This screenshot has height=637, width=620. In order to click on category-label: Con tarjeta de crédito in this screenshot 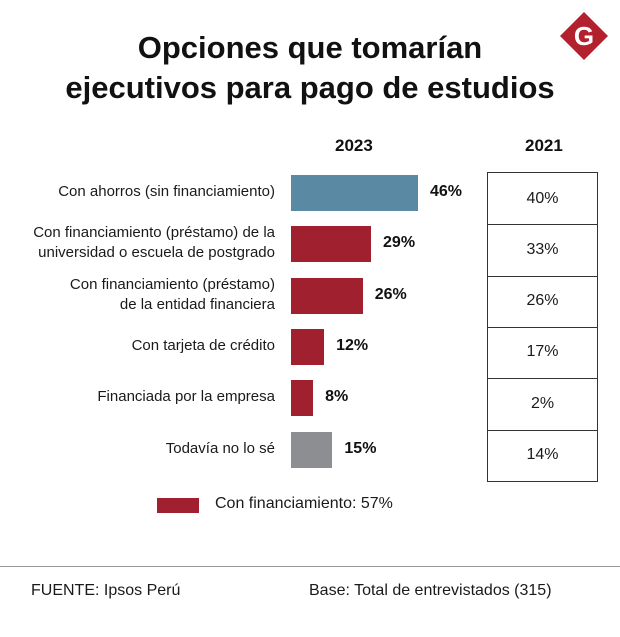, I will do `click(137, 346)`.